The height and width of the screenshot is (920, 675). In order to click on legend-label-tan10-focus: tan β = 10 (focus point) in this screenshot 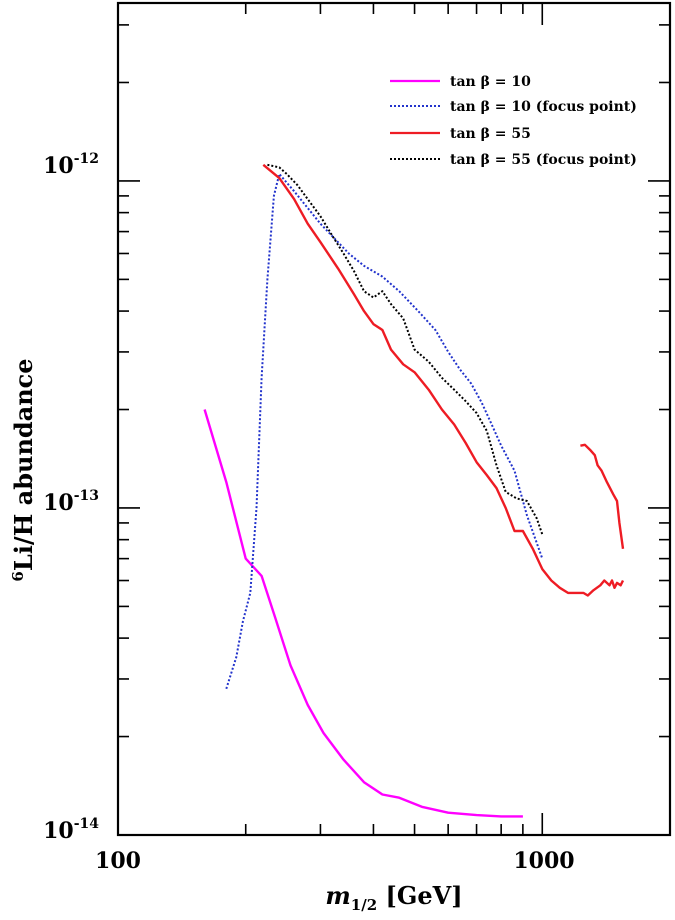, I will do `click(543, 107)`.